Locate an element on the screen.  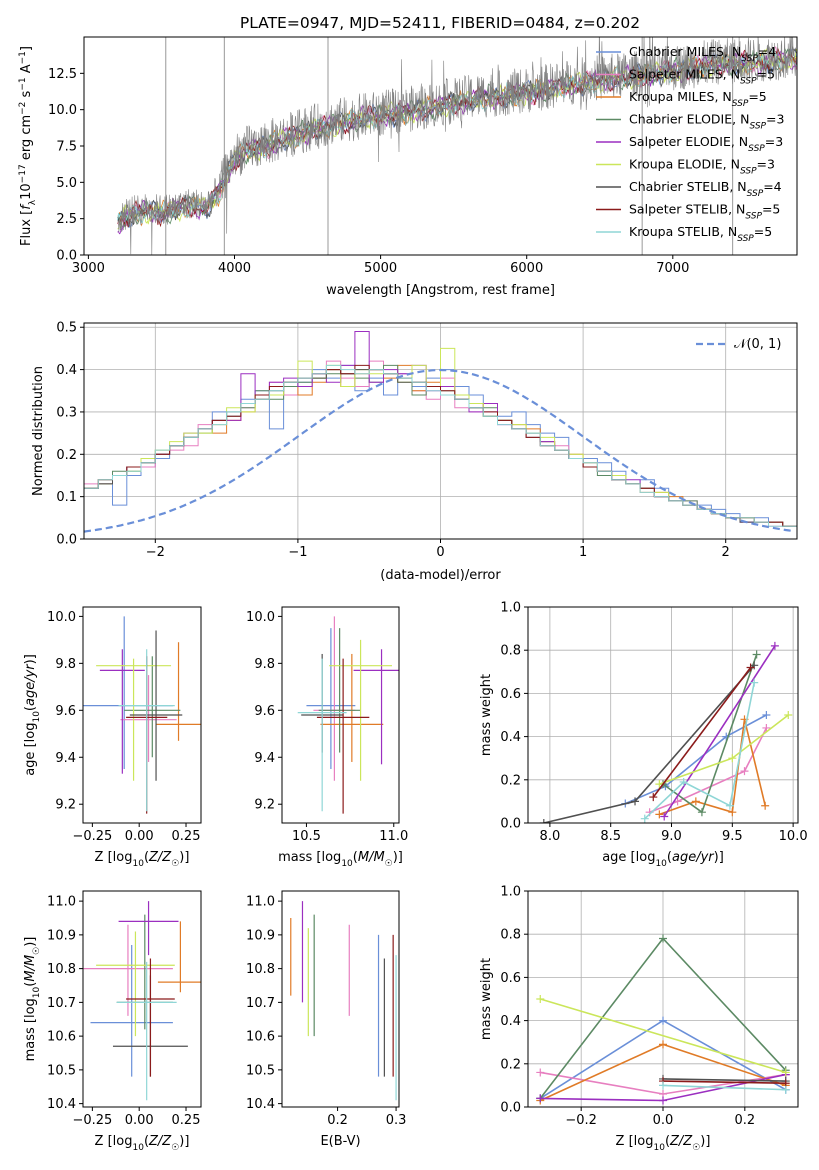
y-tick-label: 12.5 is located at coordinates (62, 74).